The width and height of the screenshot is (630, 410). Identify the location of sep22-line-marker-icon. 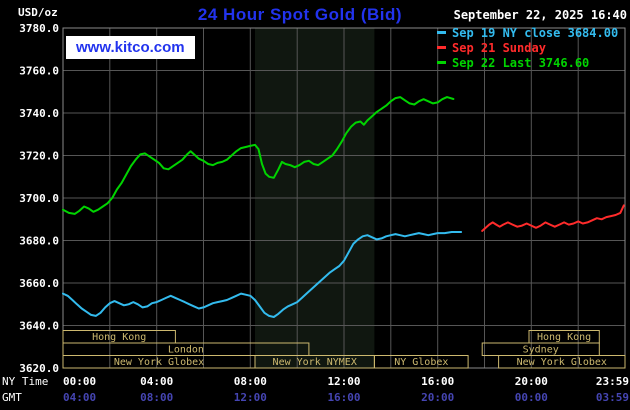
(441, 62).